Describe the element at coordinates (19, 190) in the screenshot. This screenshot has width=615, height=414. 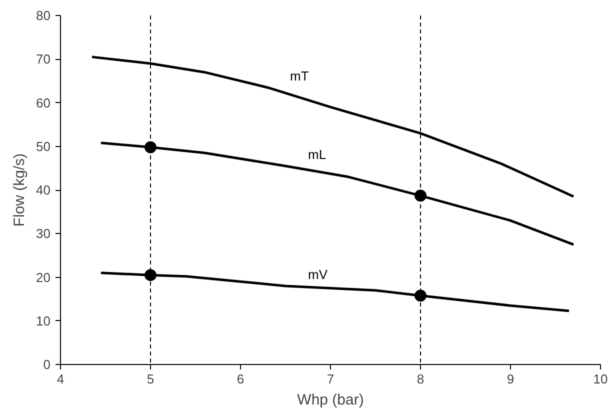
I see `y-axis-title: Flow (kg/s)` at that location.